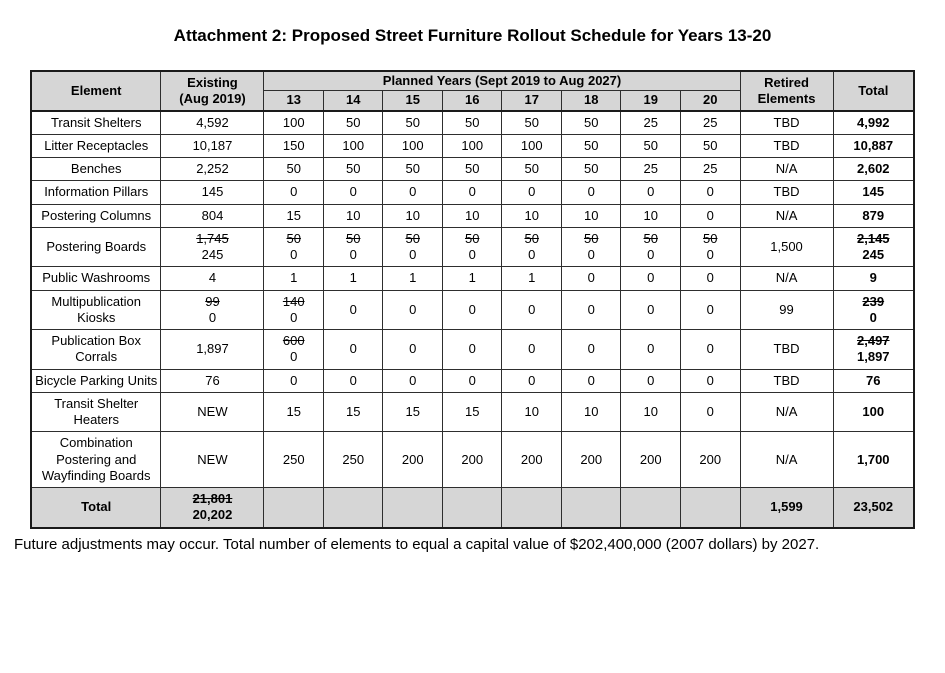 The image size is (945, 673). I want to click on total-cell: 76, so click(873, 380).